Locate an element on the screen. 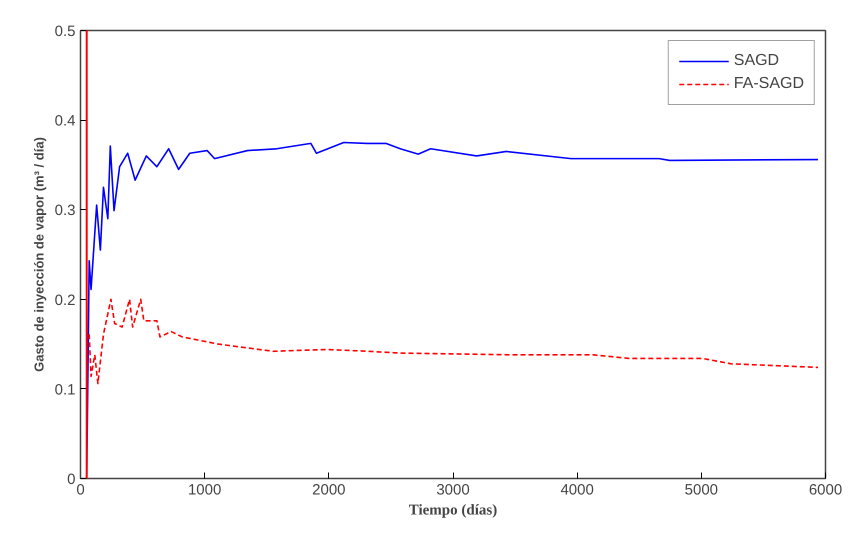 The image size is (865, 538). legend-label: FA-SAGD is located at coordinates (769, 84).